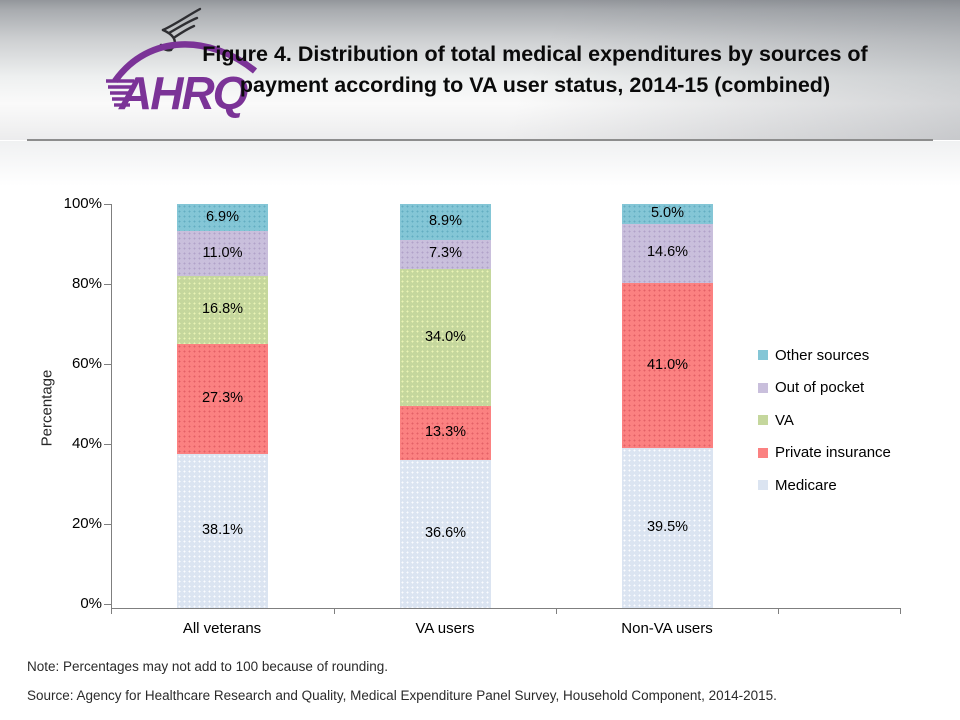 The width and height of the screenshot is (960, 720). I want to click on bar-value-label: 5.0%, so click(667, 212).